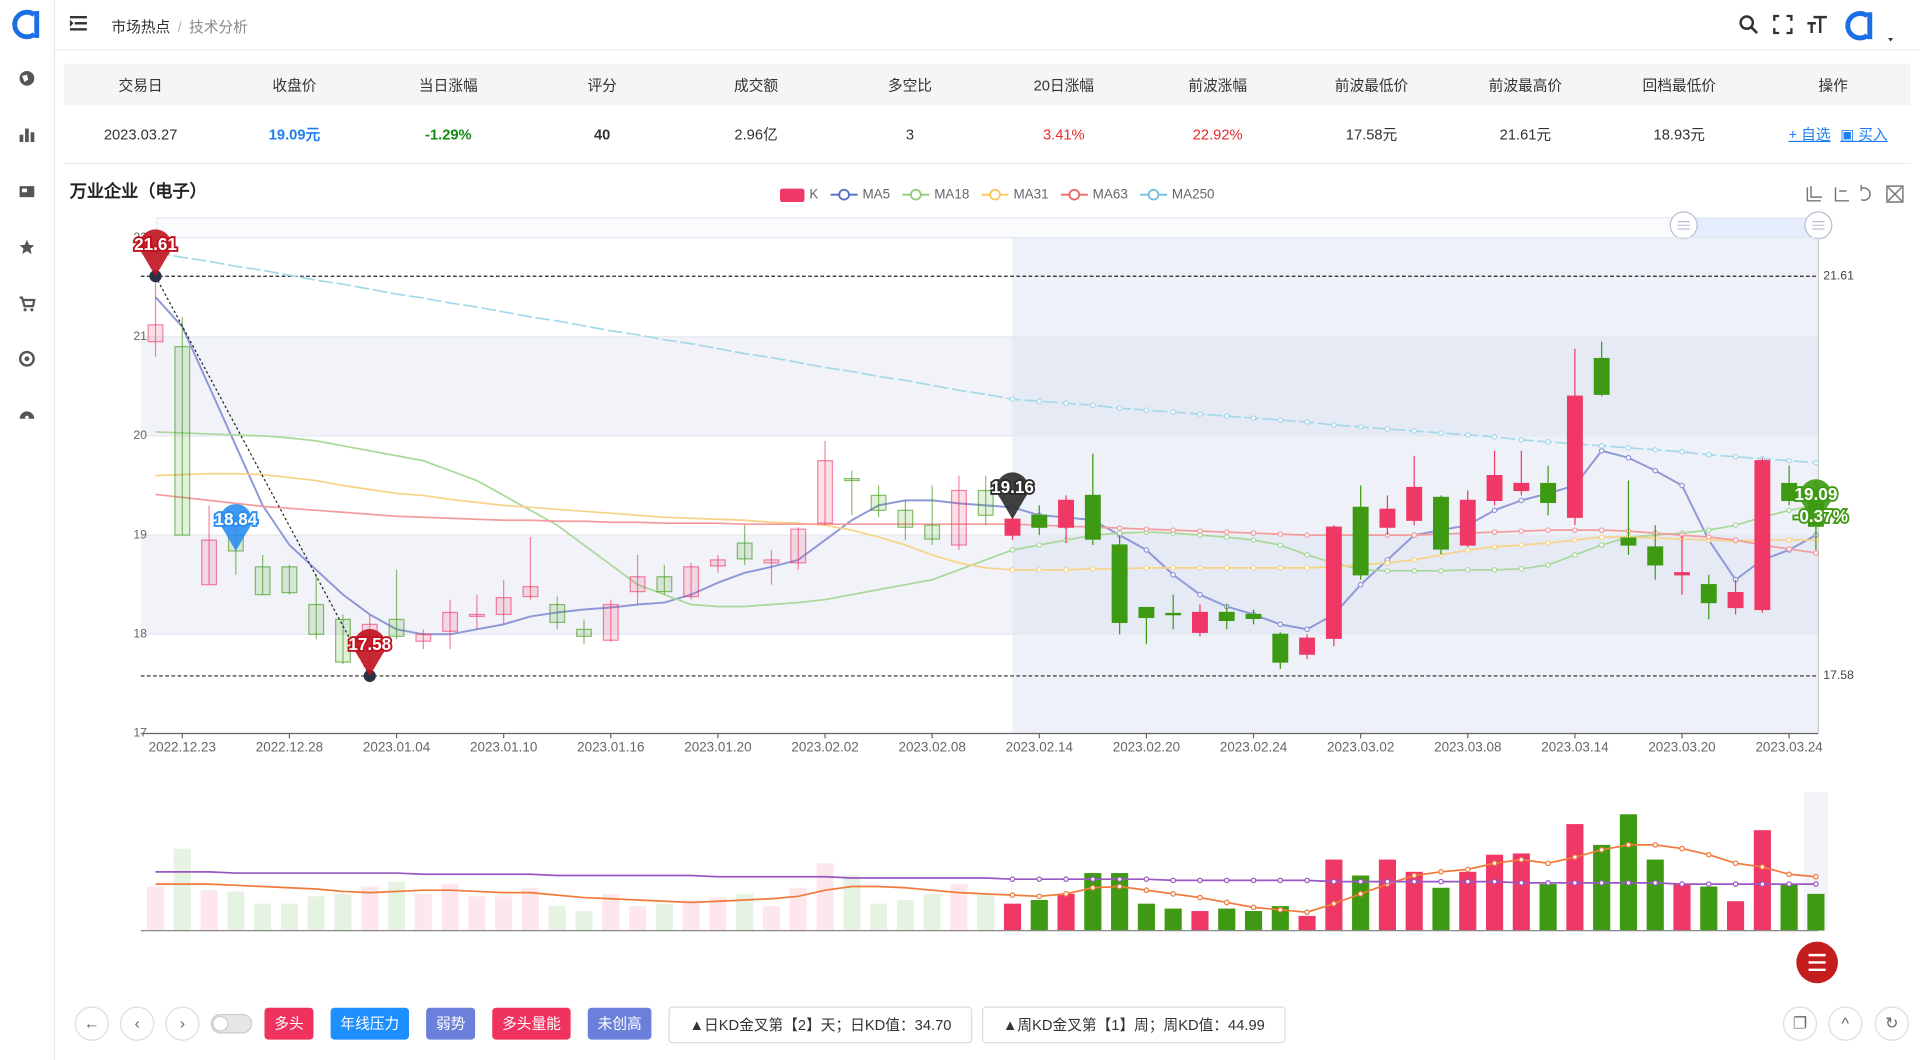  Describe the element at coordinates (1865, 192) in the screenshot. I see `tool-restore` at that location.